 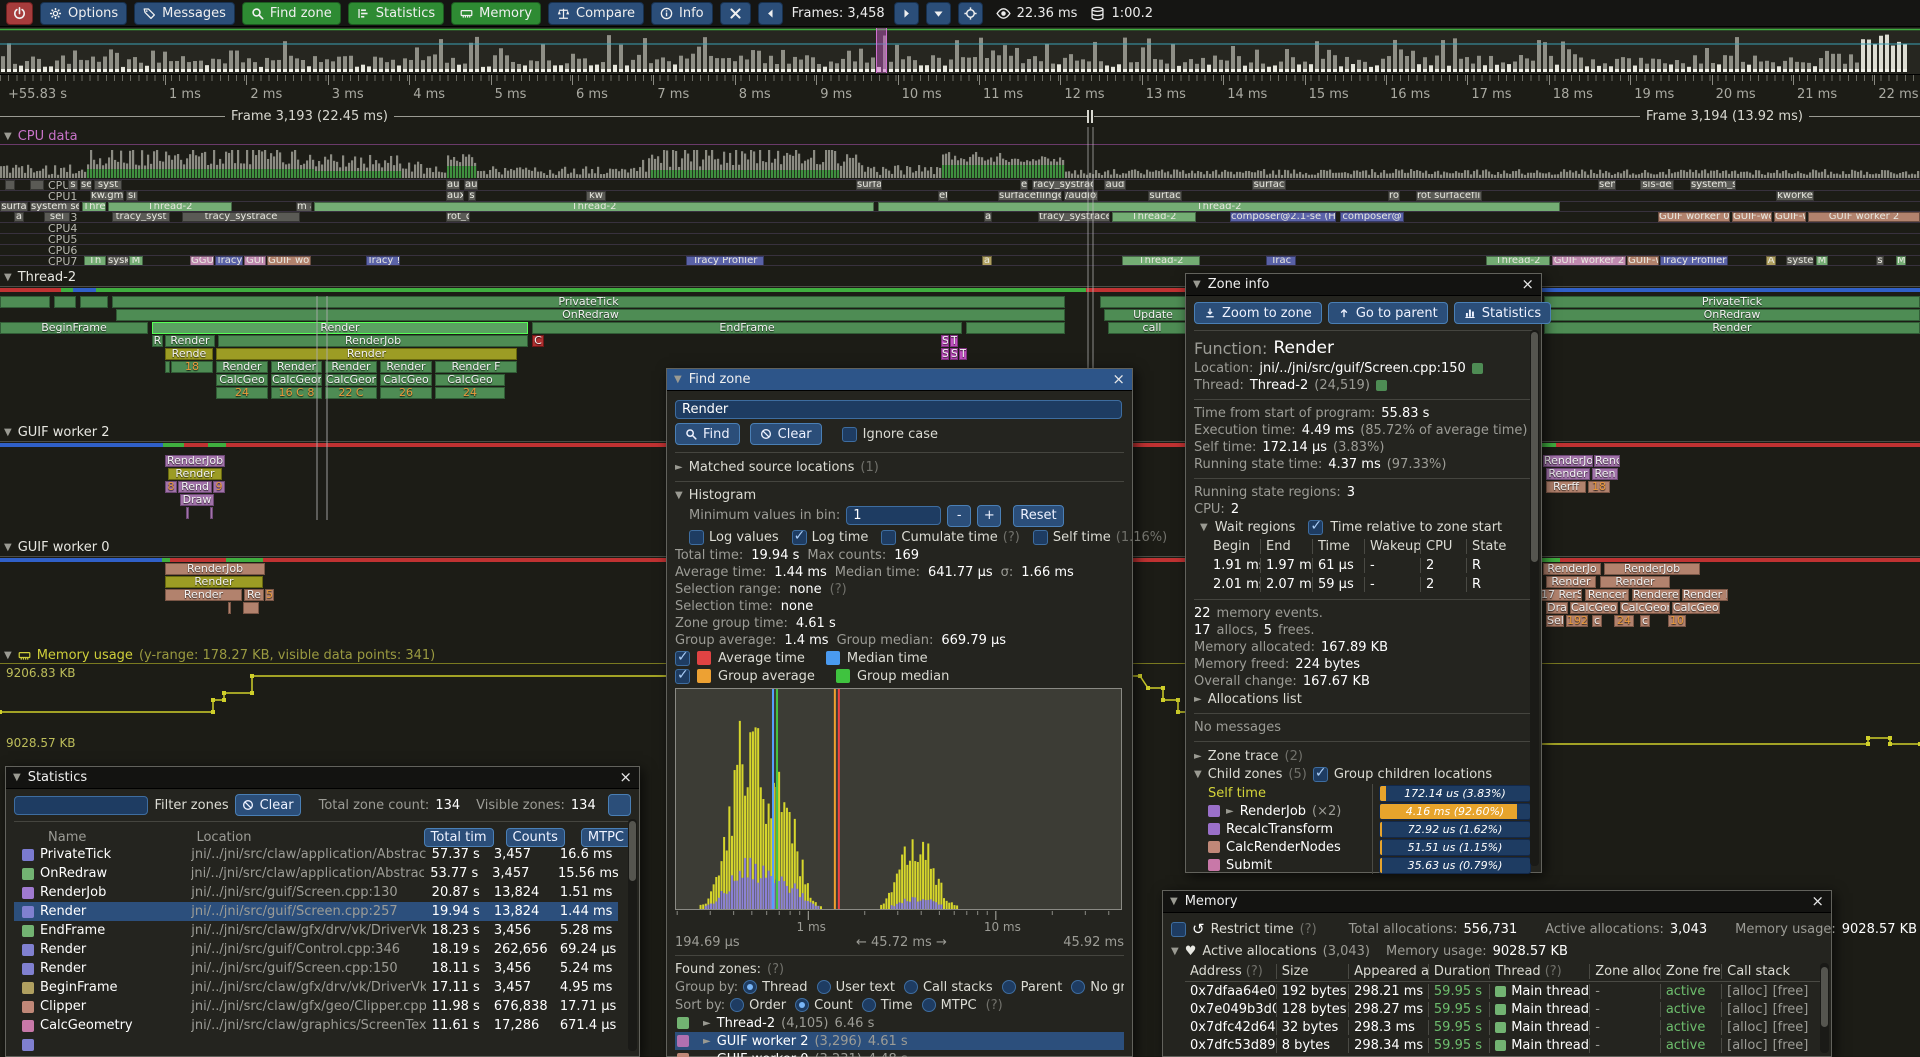 What do you see at coordinates (1594, 608) in the screenshot?
I see `timeline-zone-calcgeome: CalcGeome` at bounding box center [1594, 608].